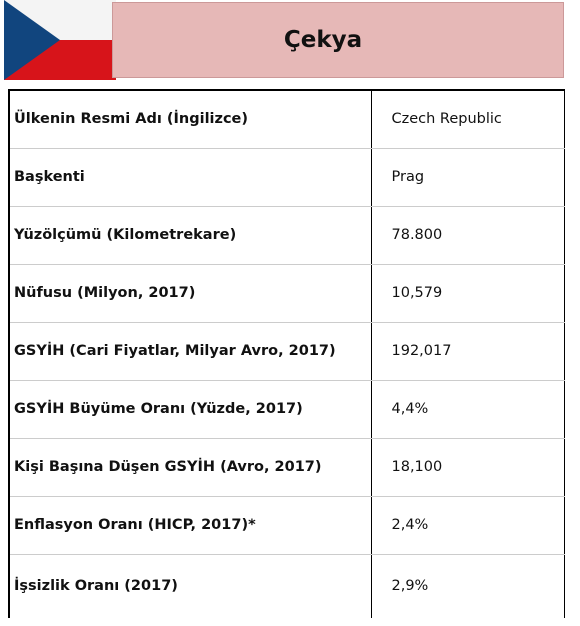 The height and width of the screenshot is (626, 580). What do you see at coordinates (190, 351) in the screenshot?
I see `row-label: GSYİH (Cari Fiyatlar, Milyar Avro, 2017)` at bounding box center [190, 351].